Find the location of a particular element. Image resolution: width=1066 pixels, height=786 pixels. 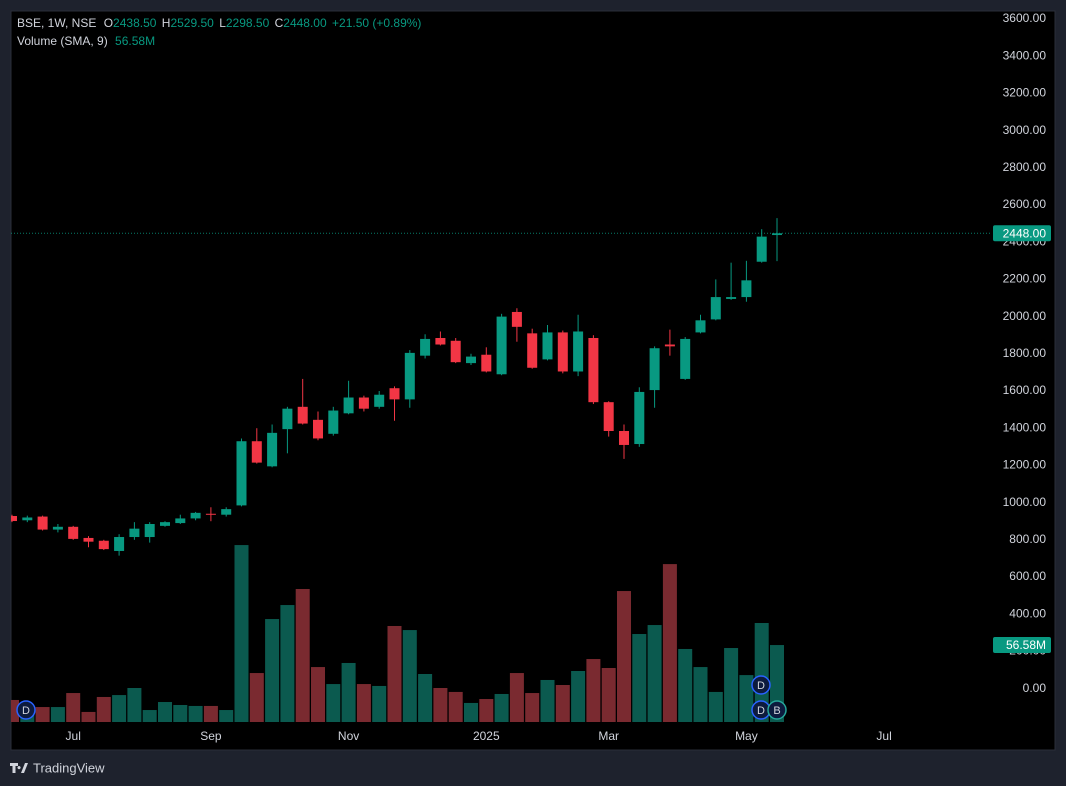

h-label: H is located at coordinates (166, 23).